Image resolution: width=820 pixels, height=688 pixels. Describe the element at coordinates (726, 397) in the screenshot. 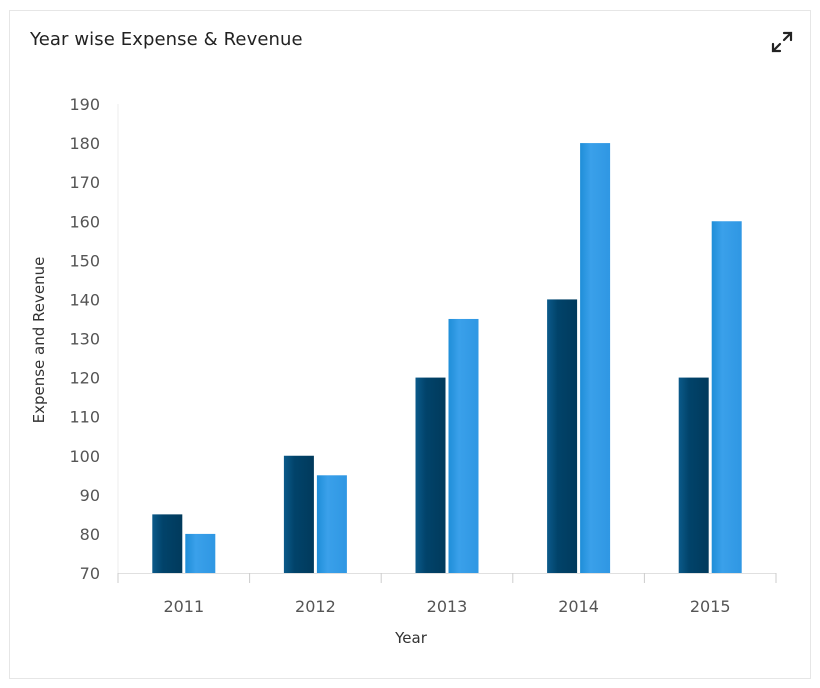

I see `bar-series-2-2015` at that location.